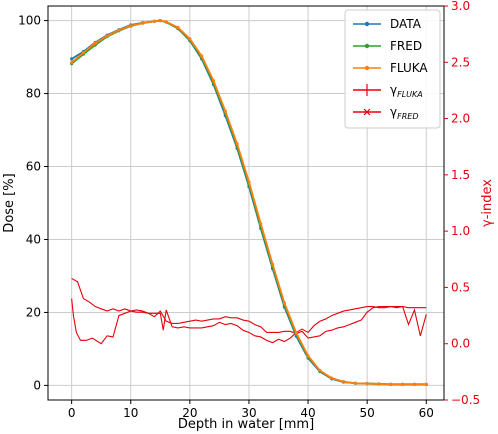 The width and height of the screenshot is (498, 434). What do you see at coordinates (33, 239) in the screenshot?
I see `y-tick-label: 40` at bounding box center [33, 239].